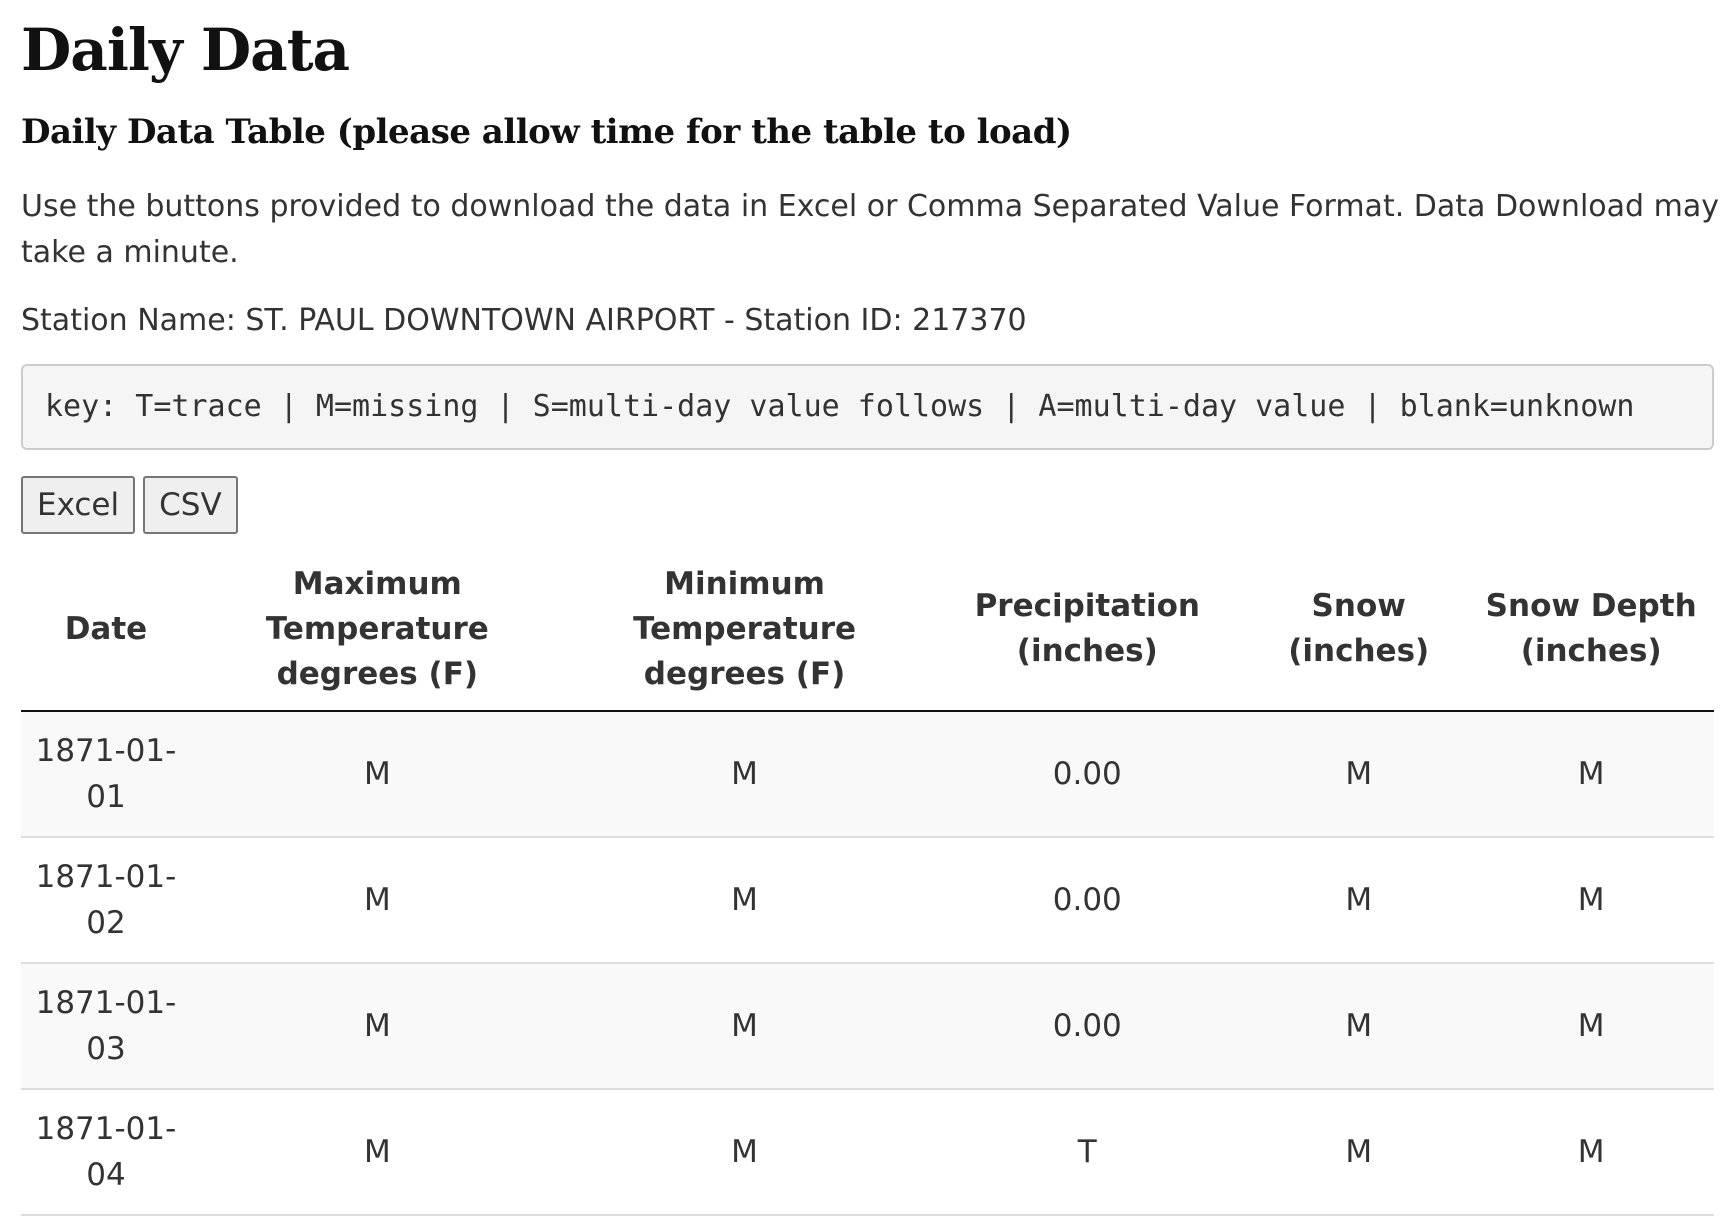 The width and height of the screenshot is (1734, 1230). I want to click on table-row: 1871-01-04 M M T M M, so click(867, 1152).